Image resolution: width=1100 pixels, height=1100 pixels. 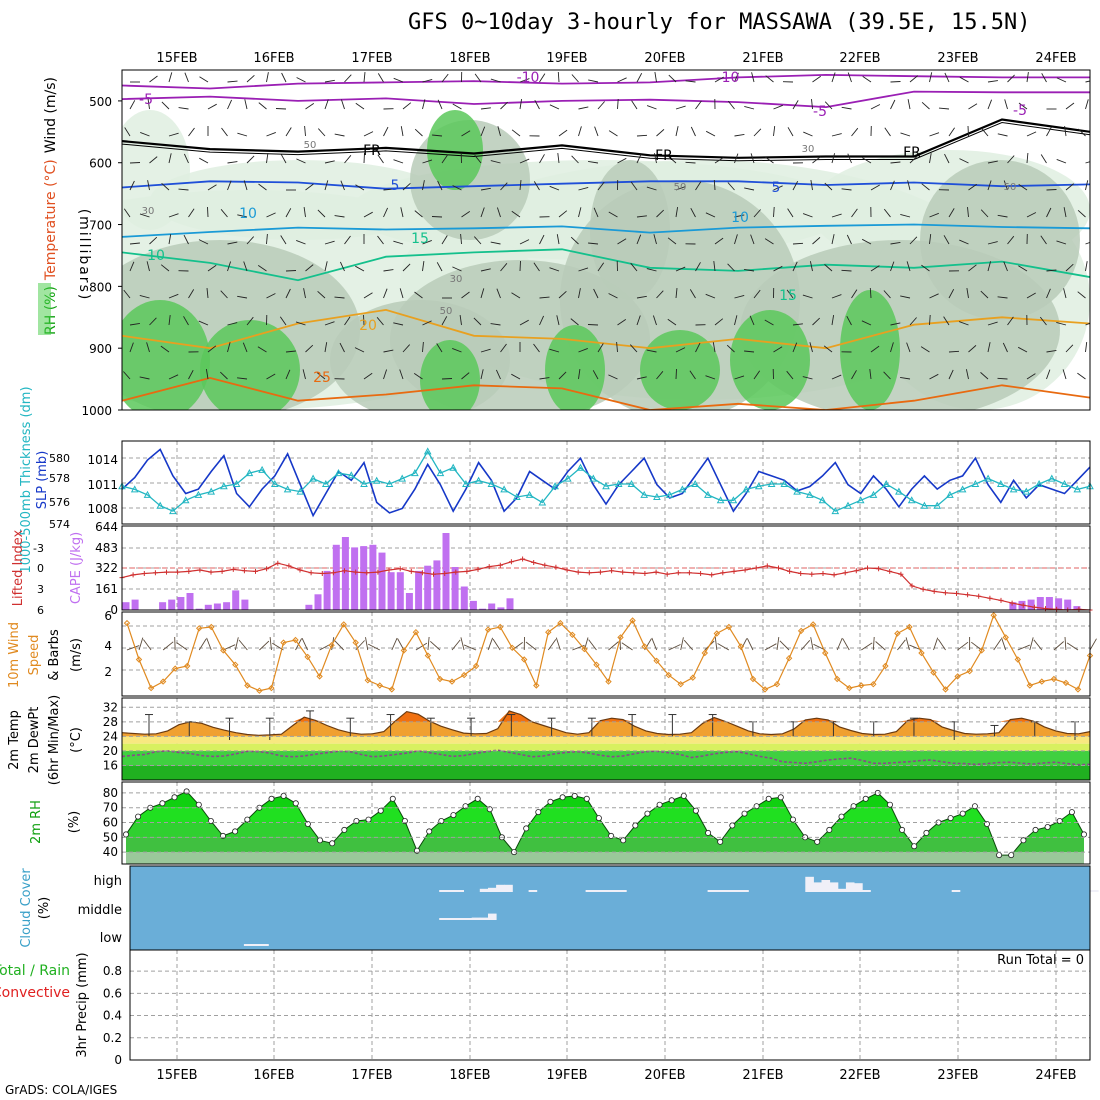 What do you see at coordinates (957, 58) in the screenshot?
I see `top-x-tick-label: 23FEB` at bounding box center [957, 58].